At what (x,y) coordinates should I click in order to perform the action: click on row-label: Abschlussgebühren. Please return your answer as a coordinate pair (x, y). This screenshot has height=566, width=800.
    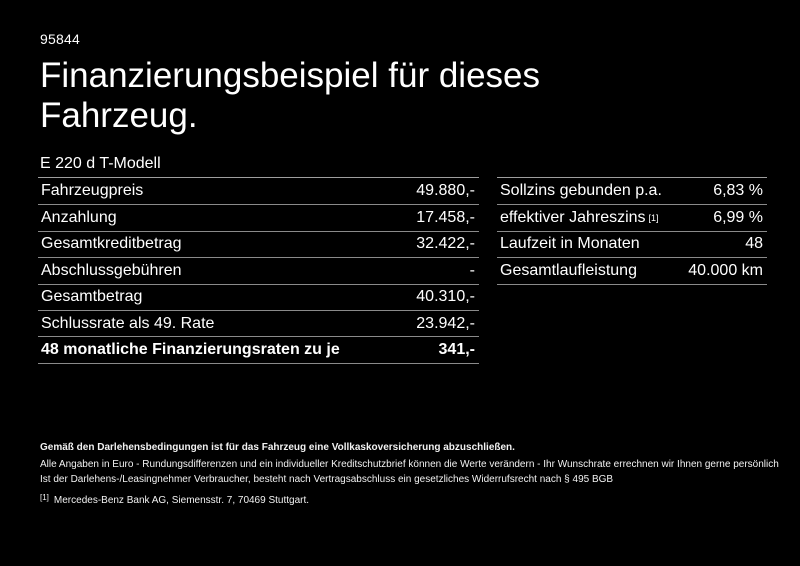
    Looking at the image, I should click on (111, 270).